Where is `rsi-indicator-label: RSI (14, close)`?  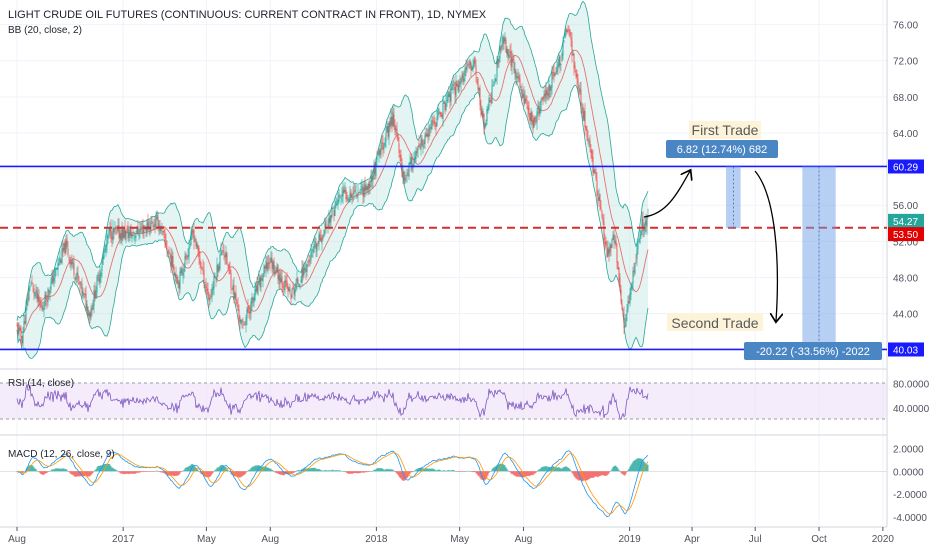 rsi-indicator-label: RSI (14, close) is located at coordinates (41, 383).